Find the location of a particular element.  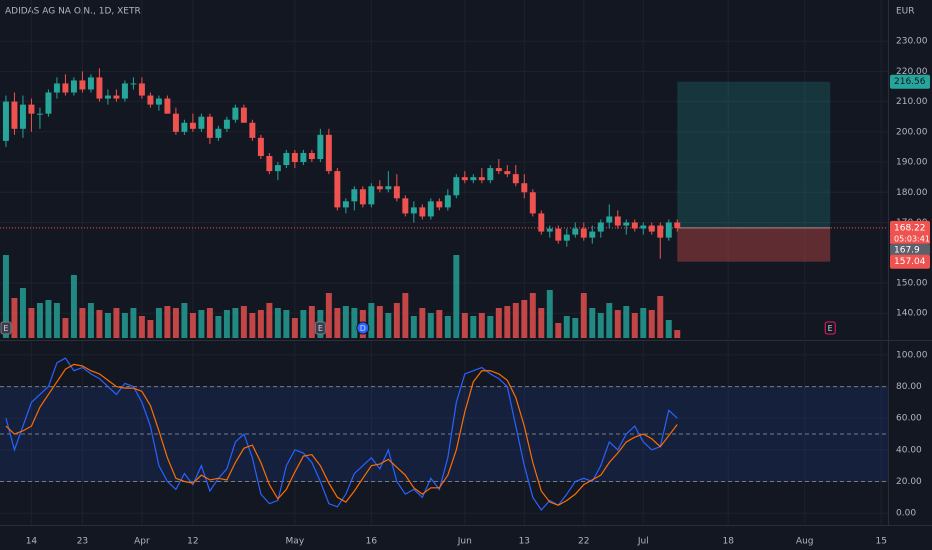

y-tick-label: 150.00 is located at coordinates (912, 283).